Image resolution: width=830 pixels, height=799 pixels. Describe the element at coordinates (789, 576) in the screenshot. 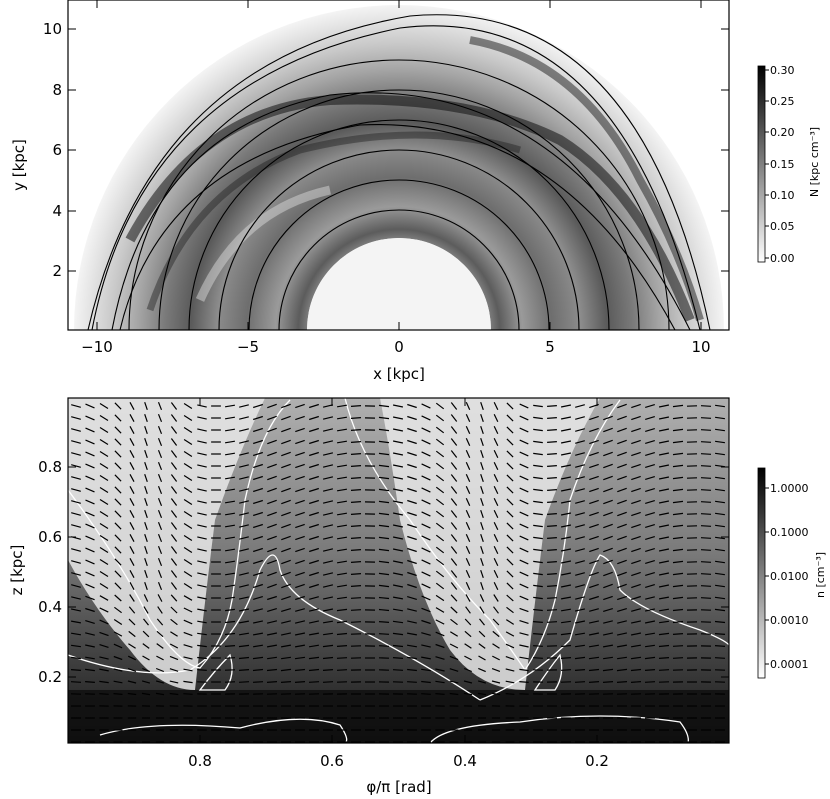

I see `colorbar-tick-label: 0.0100` at that location.